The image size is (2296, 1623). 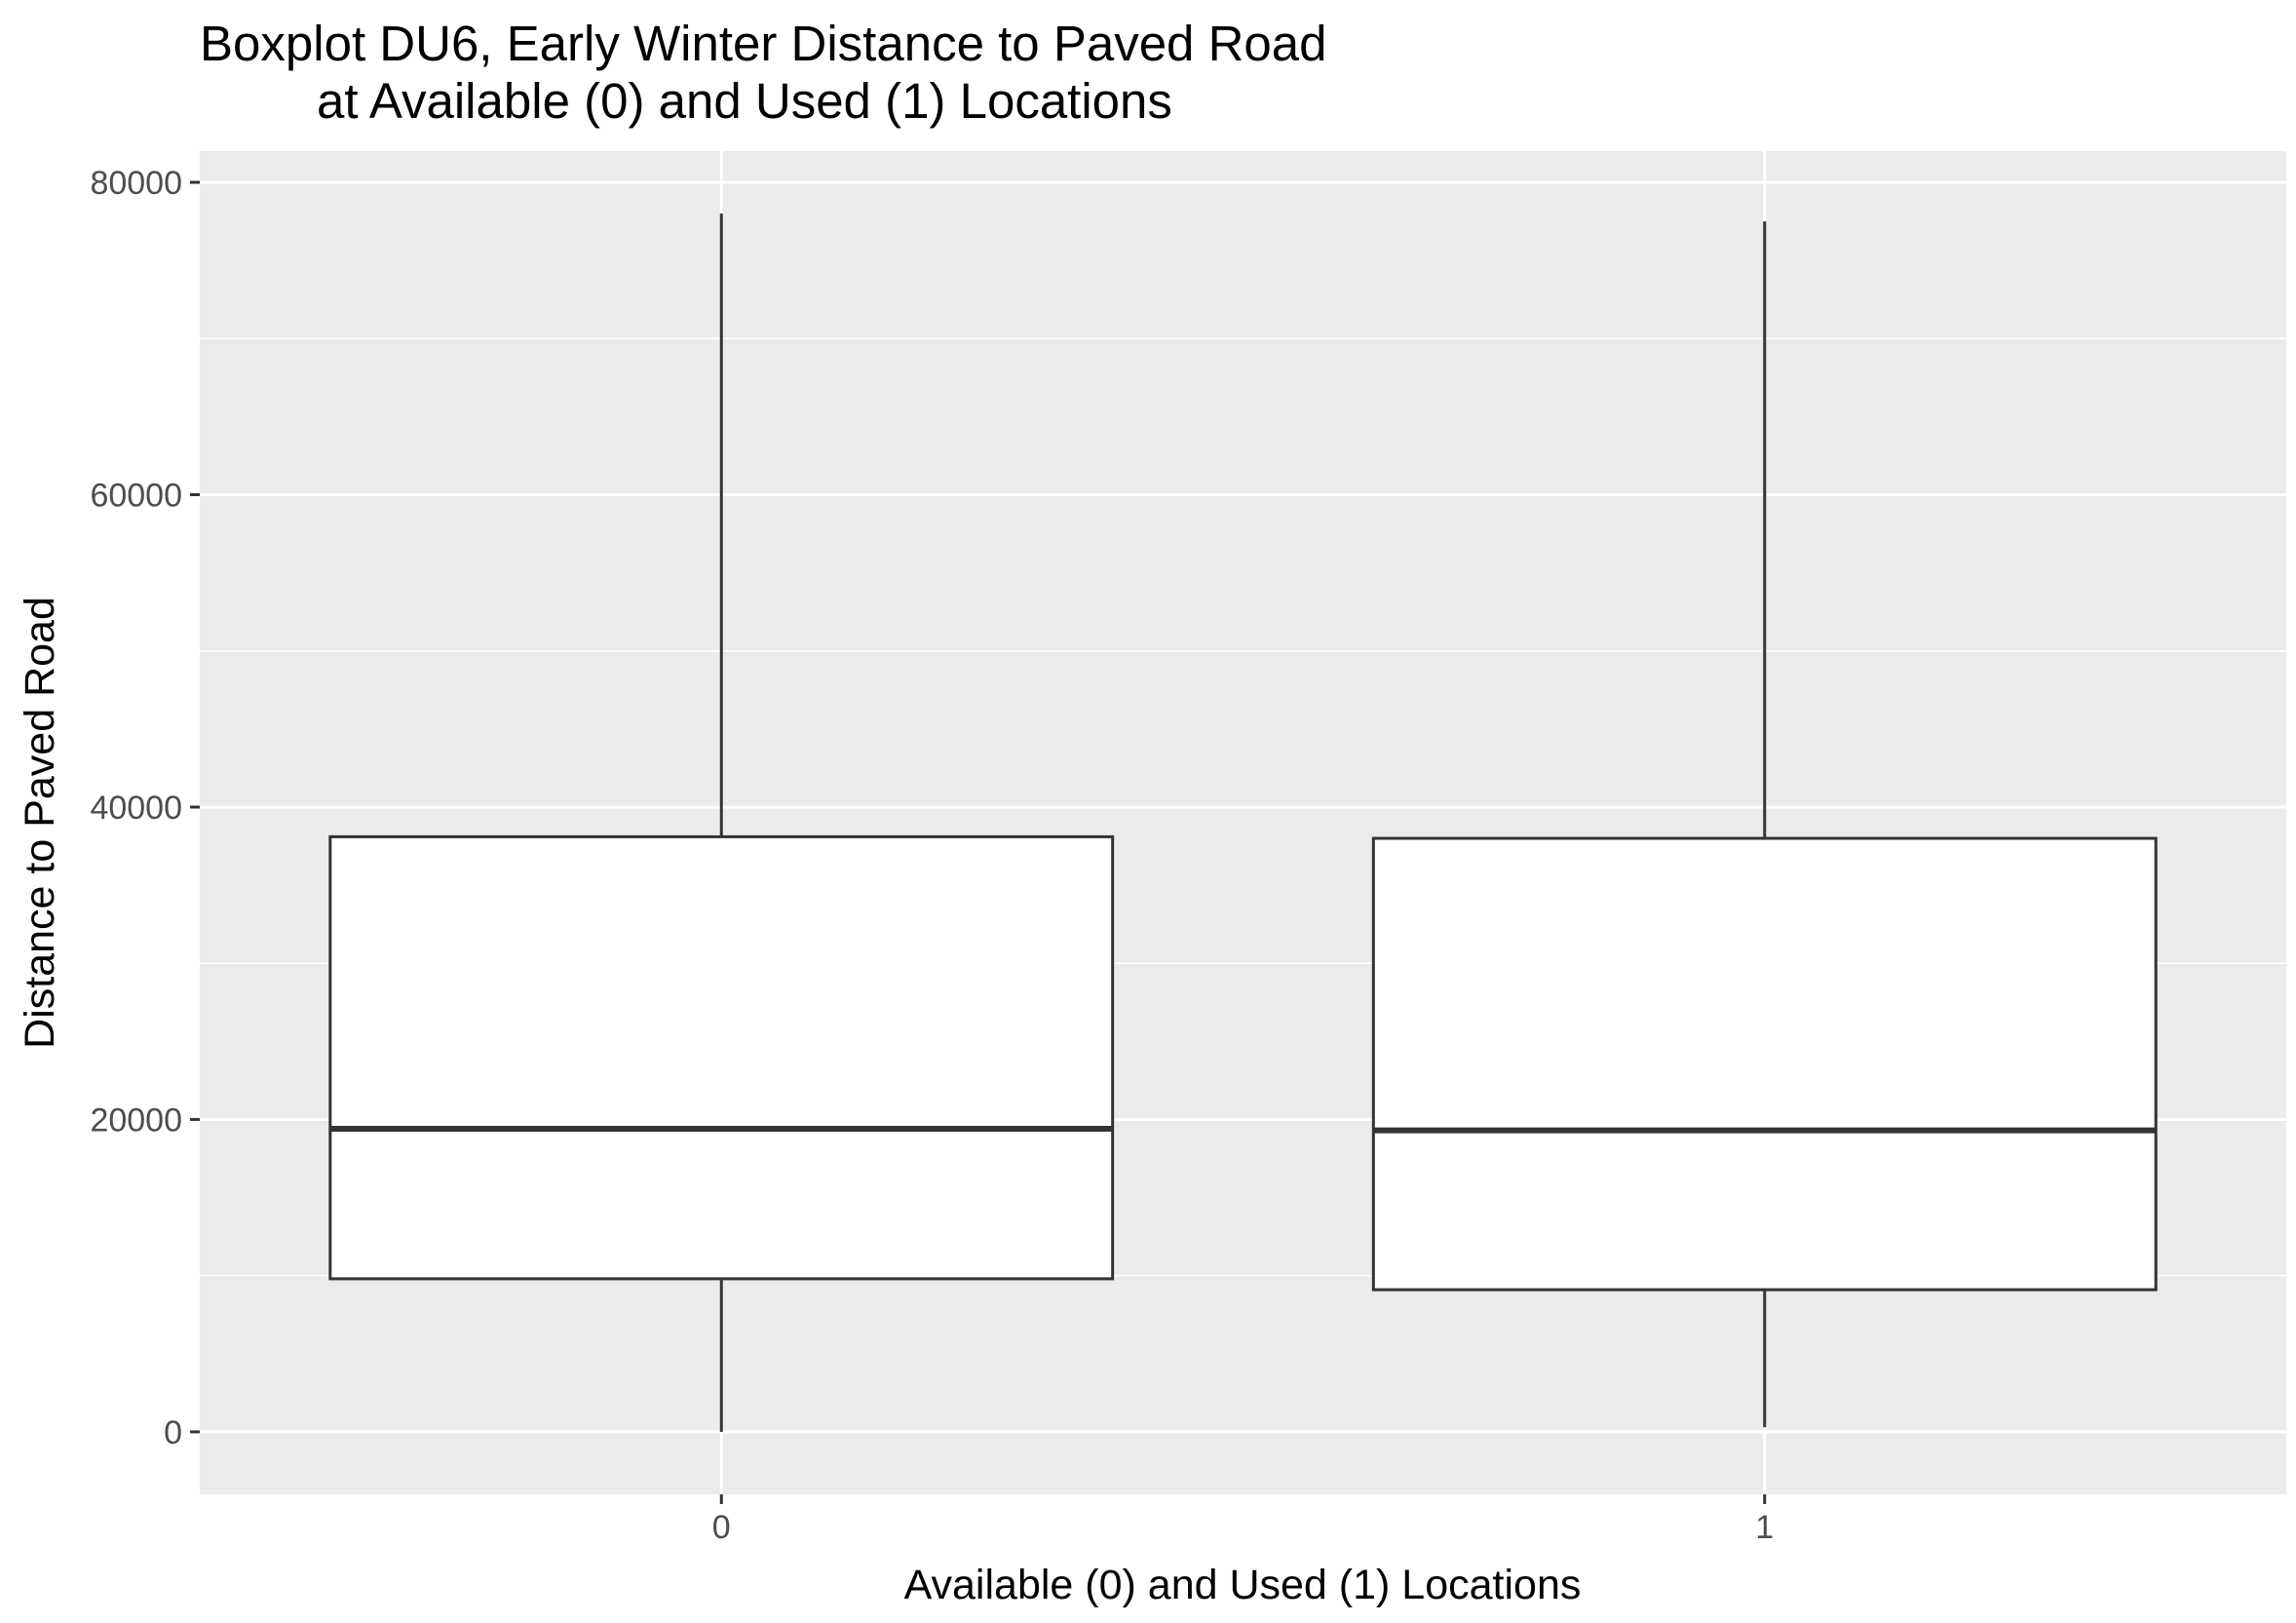 I want to click on y-axis: 0 20000 40000 60000 80000, so click(x=145, y=808).